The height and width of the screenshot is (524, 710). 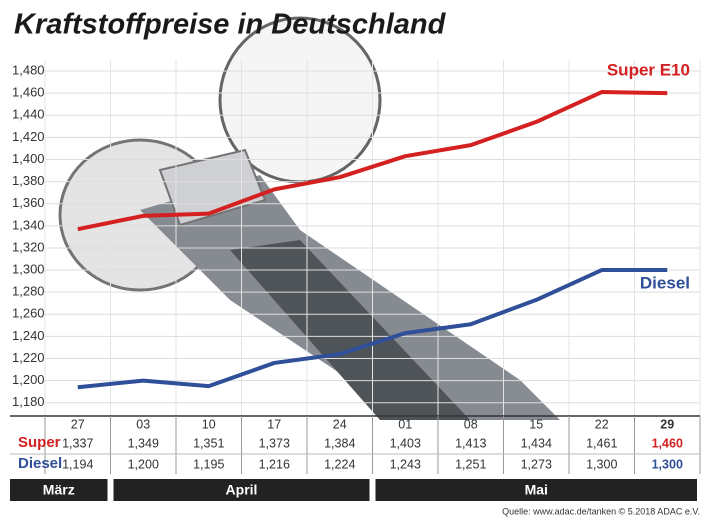 What do you see at coordinates (274, 443) in the screenshot?
I see `value-label: 1,373` at bounding box center [274, 443].